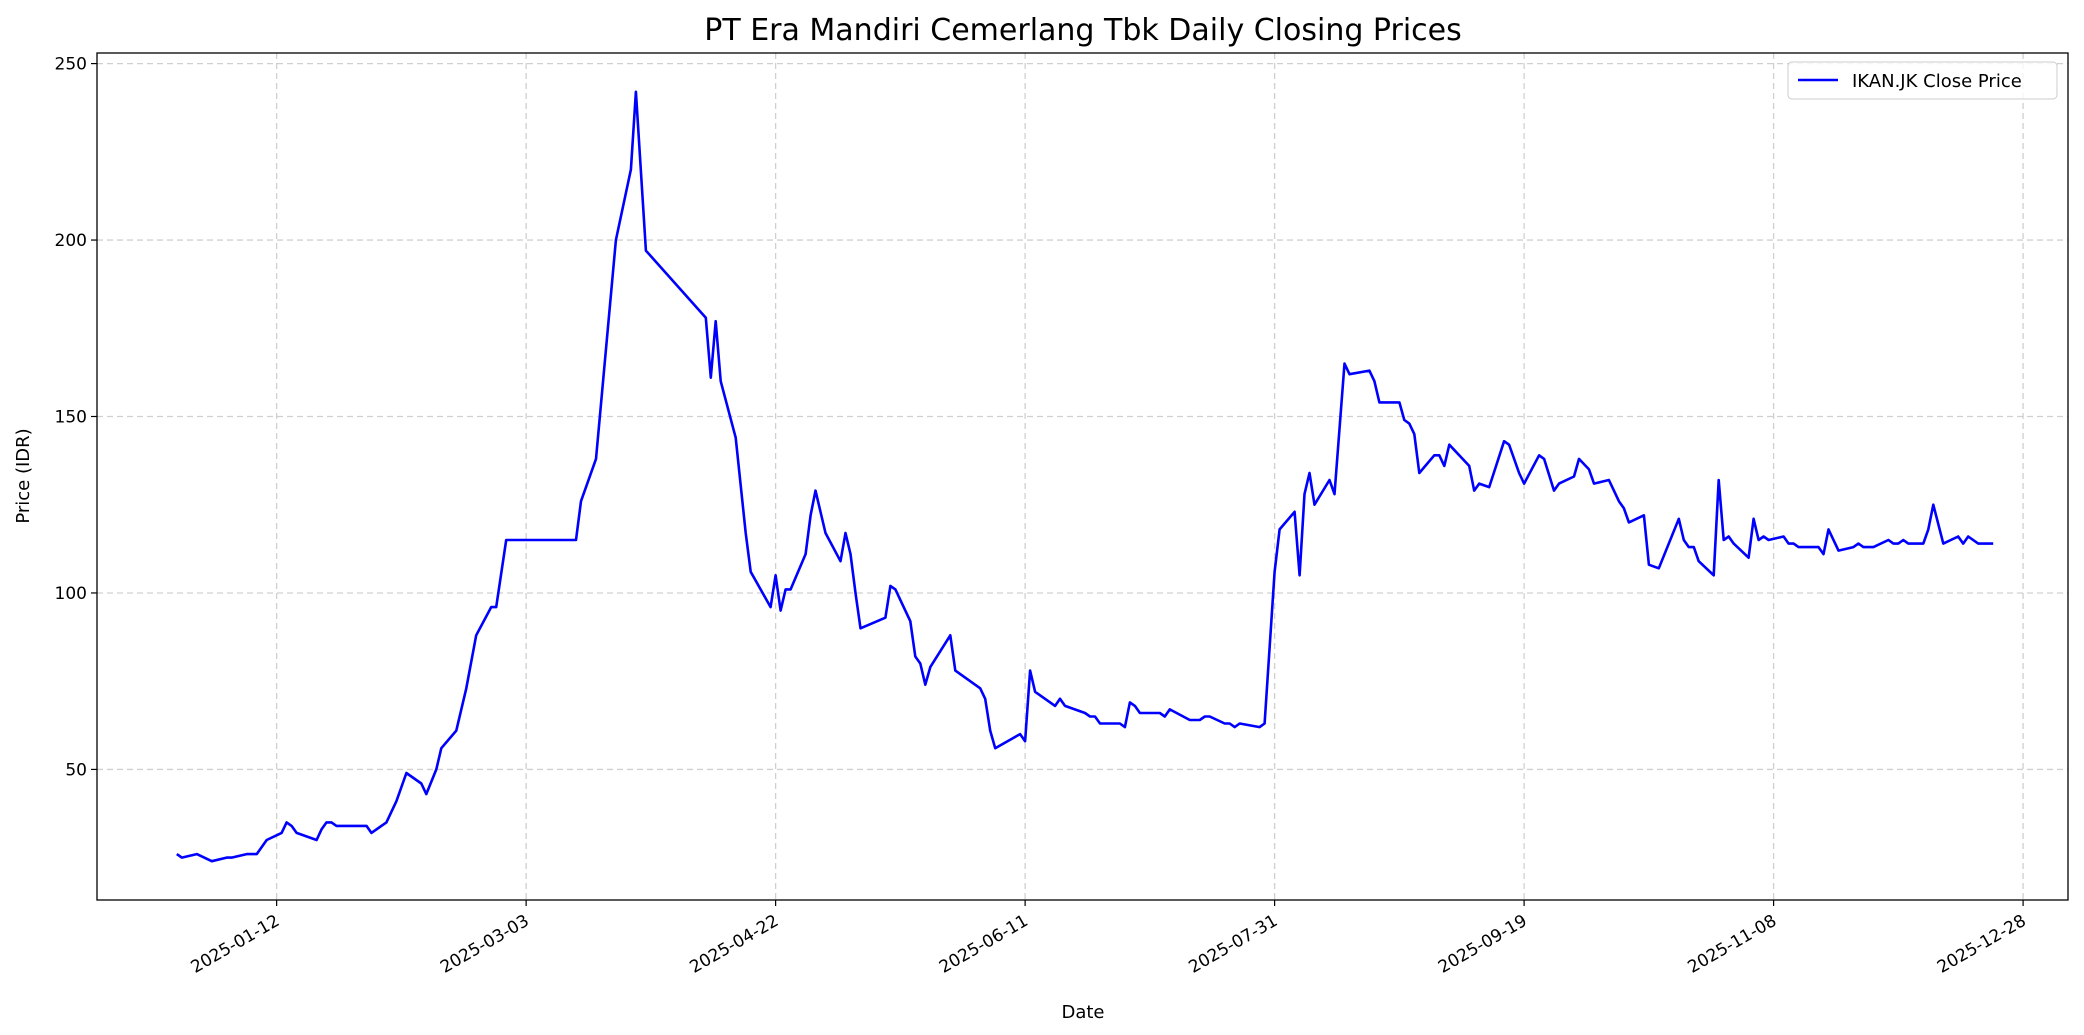 Image resolution: width=2084 pixels, height=1035 pixels. What do you see at coordinates (71, 65) in the screenshot?
I see `y-tick-label: 250` at bounding box center [71, 65].